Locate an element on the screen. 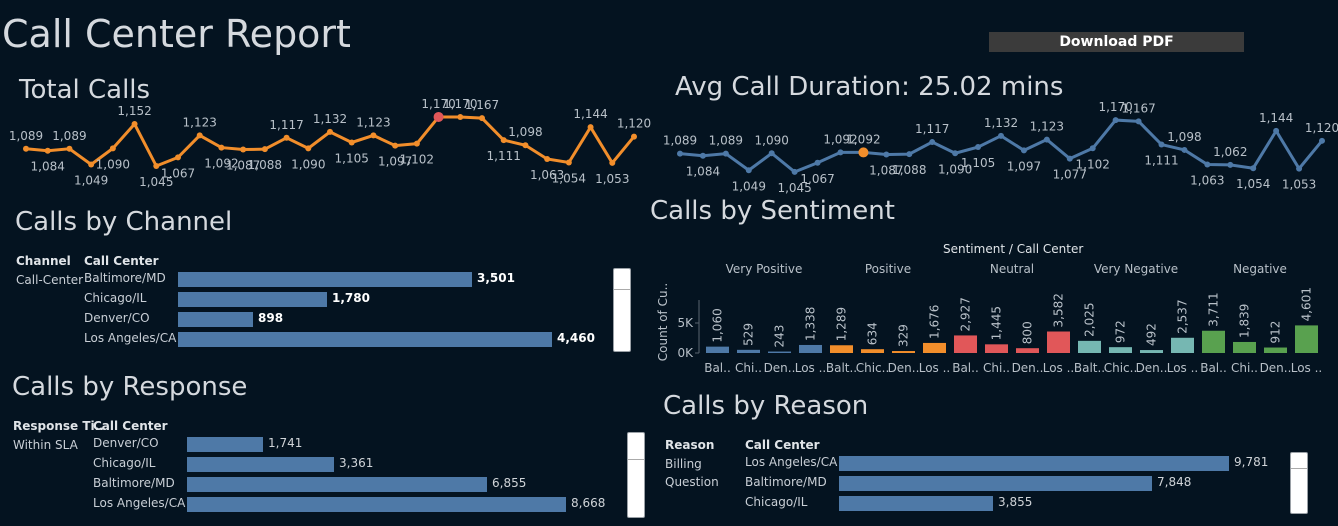 The height and width of the screenshot is (526, 1338). reason-scroll-thumb is located at coordinates (1299, 461).